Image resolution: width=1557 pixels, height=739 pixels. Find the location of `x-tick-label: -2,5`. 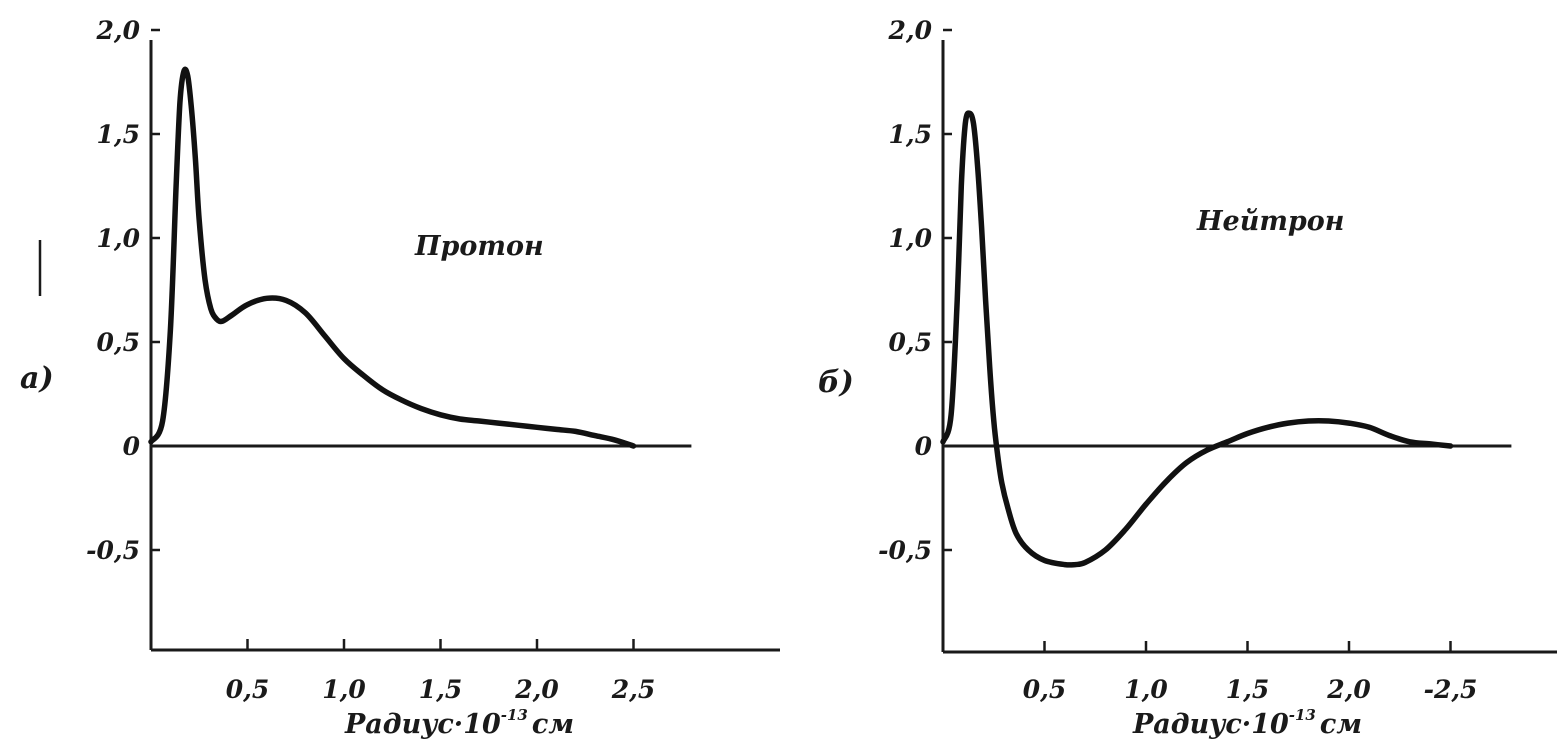

x-tick-label: -2,5 is located at coordinates (1451, 689).